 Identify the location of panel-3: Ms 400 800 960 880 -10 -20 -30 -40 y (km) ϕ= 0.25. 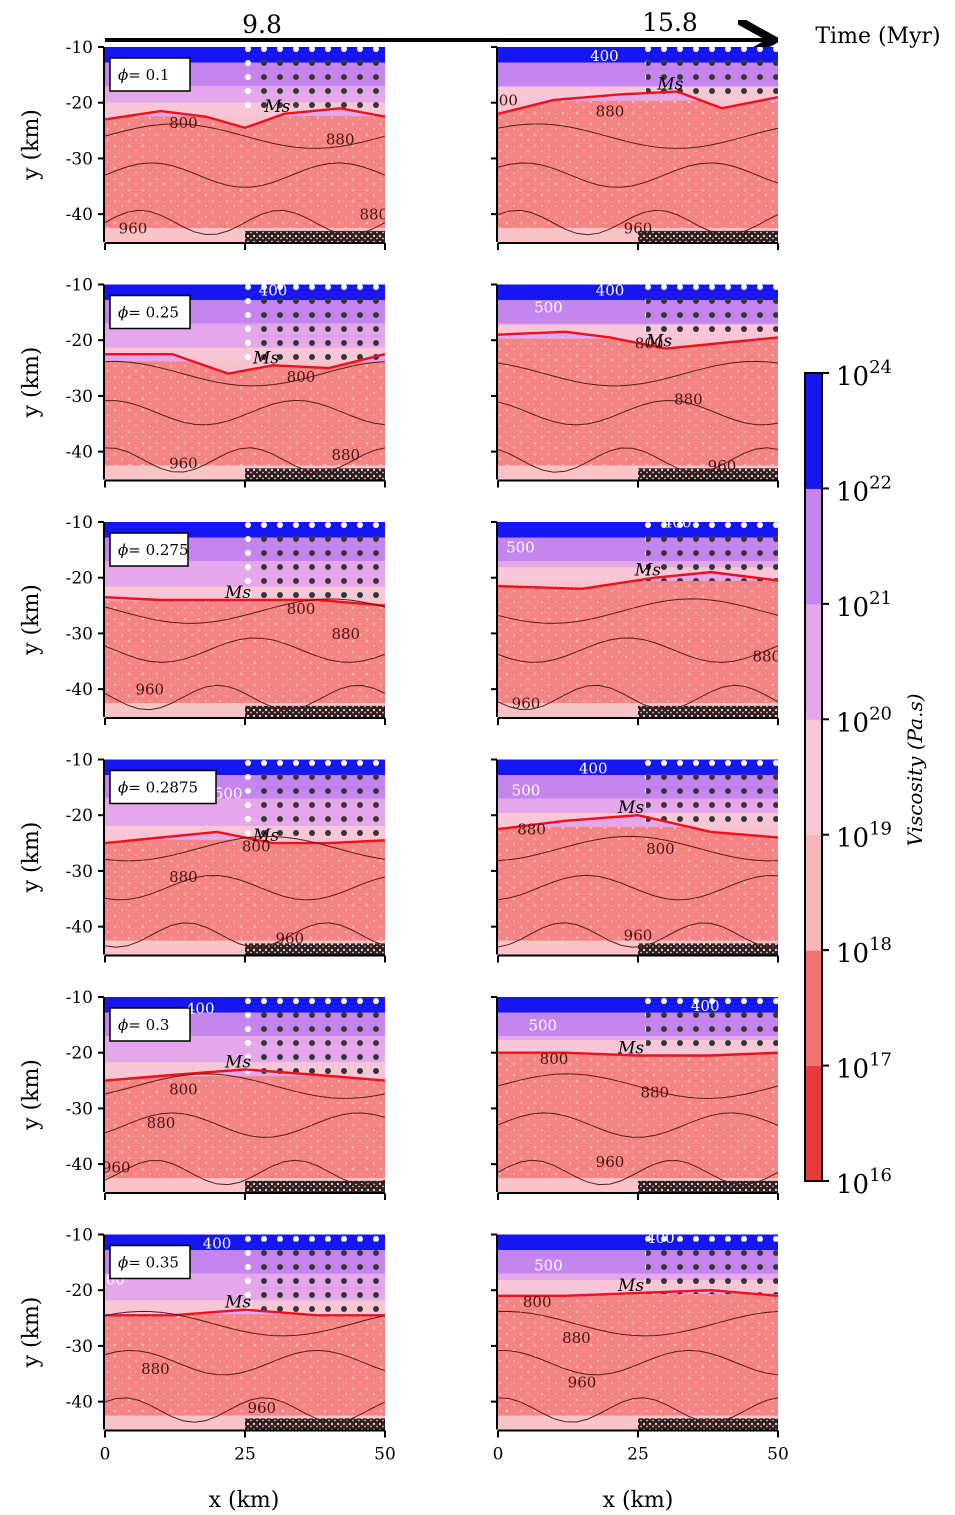
(202, 382).